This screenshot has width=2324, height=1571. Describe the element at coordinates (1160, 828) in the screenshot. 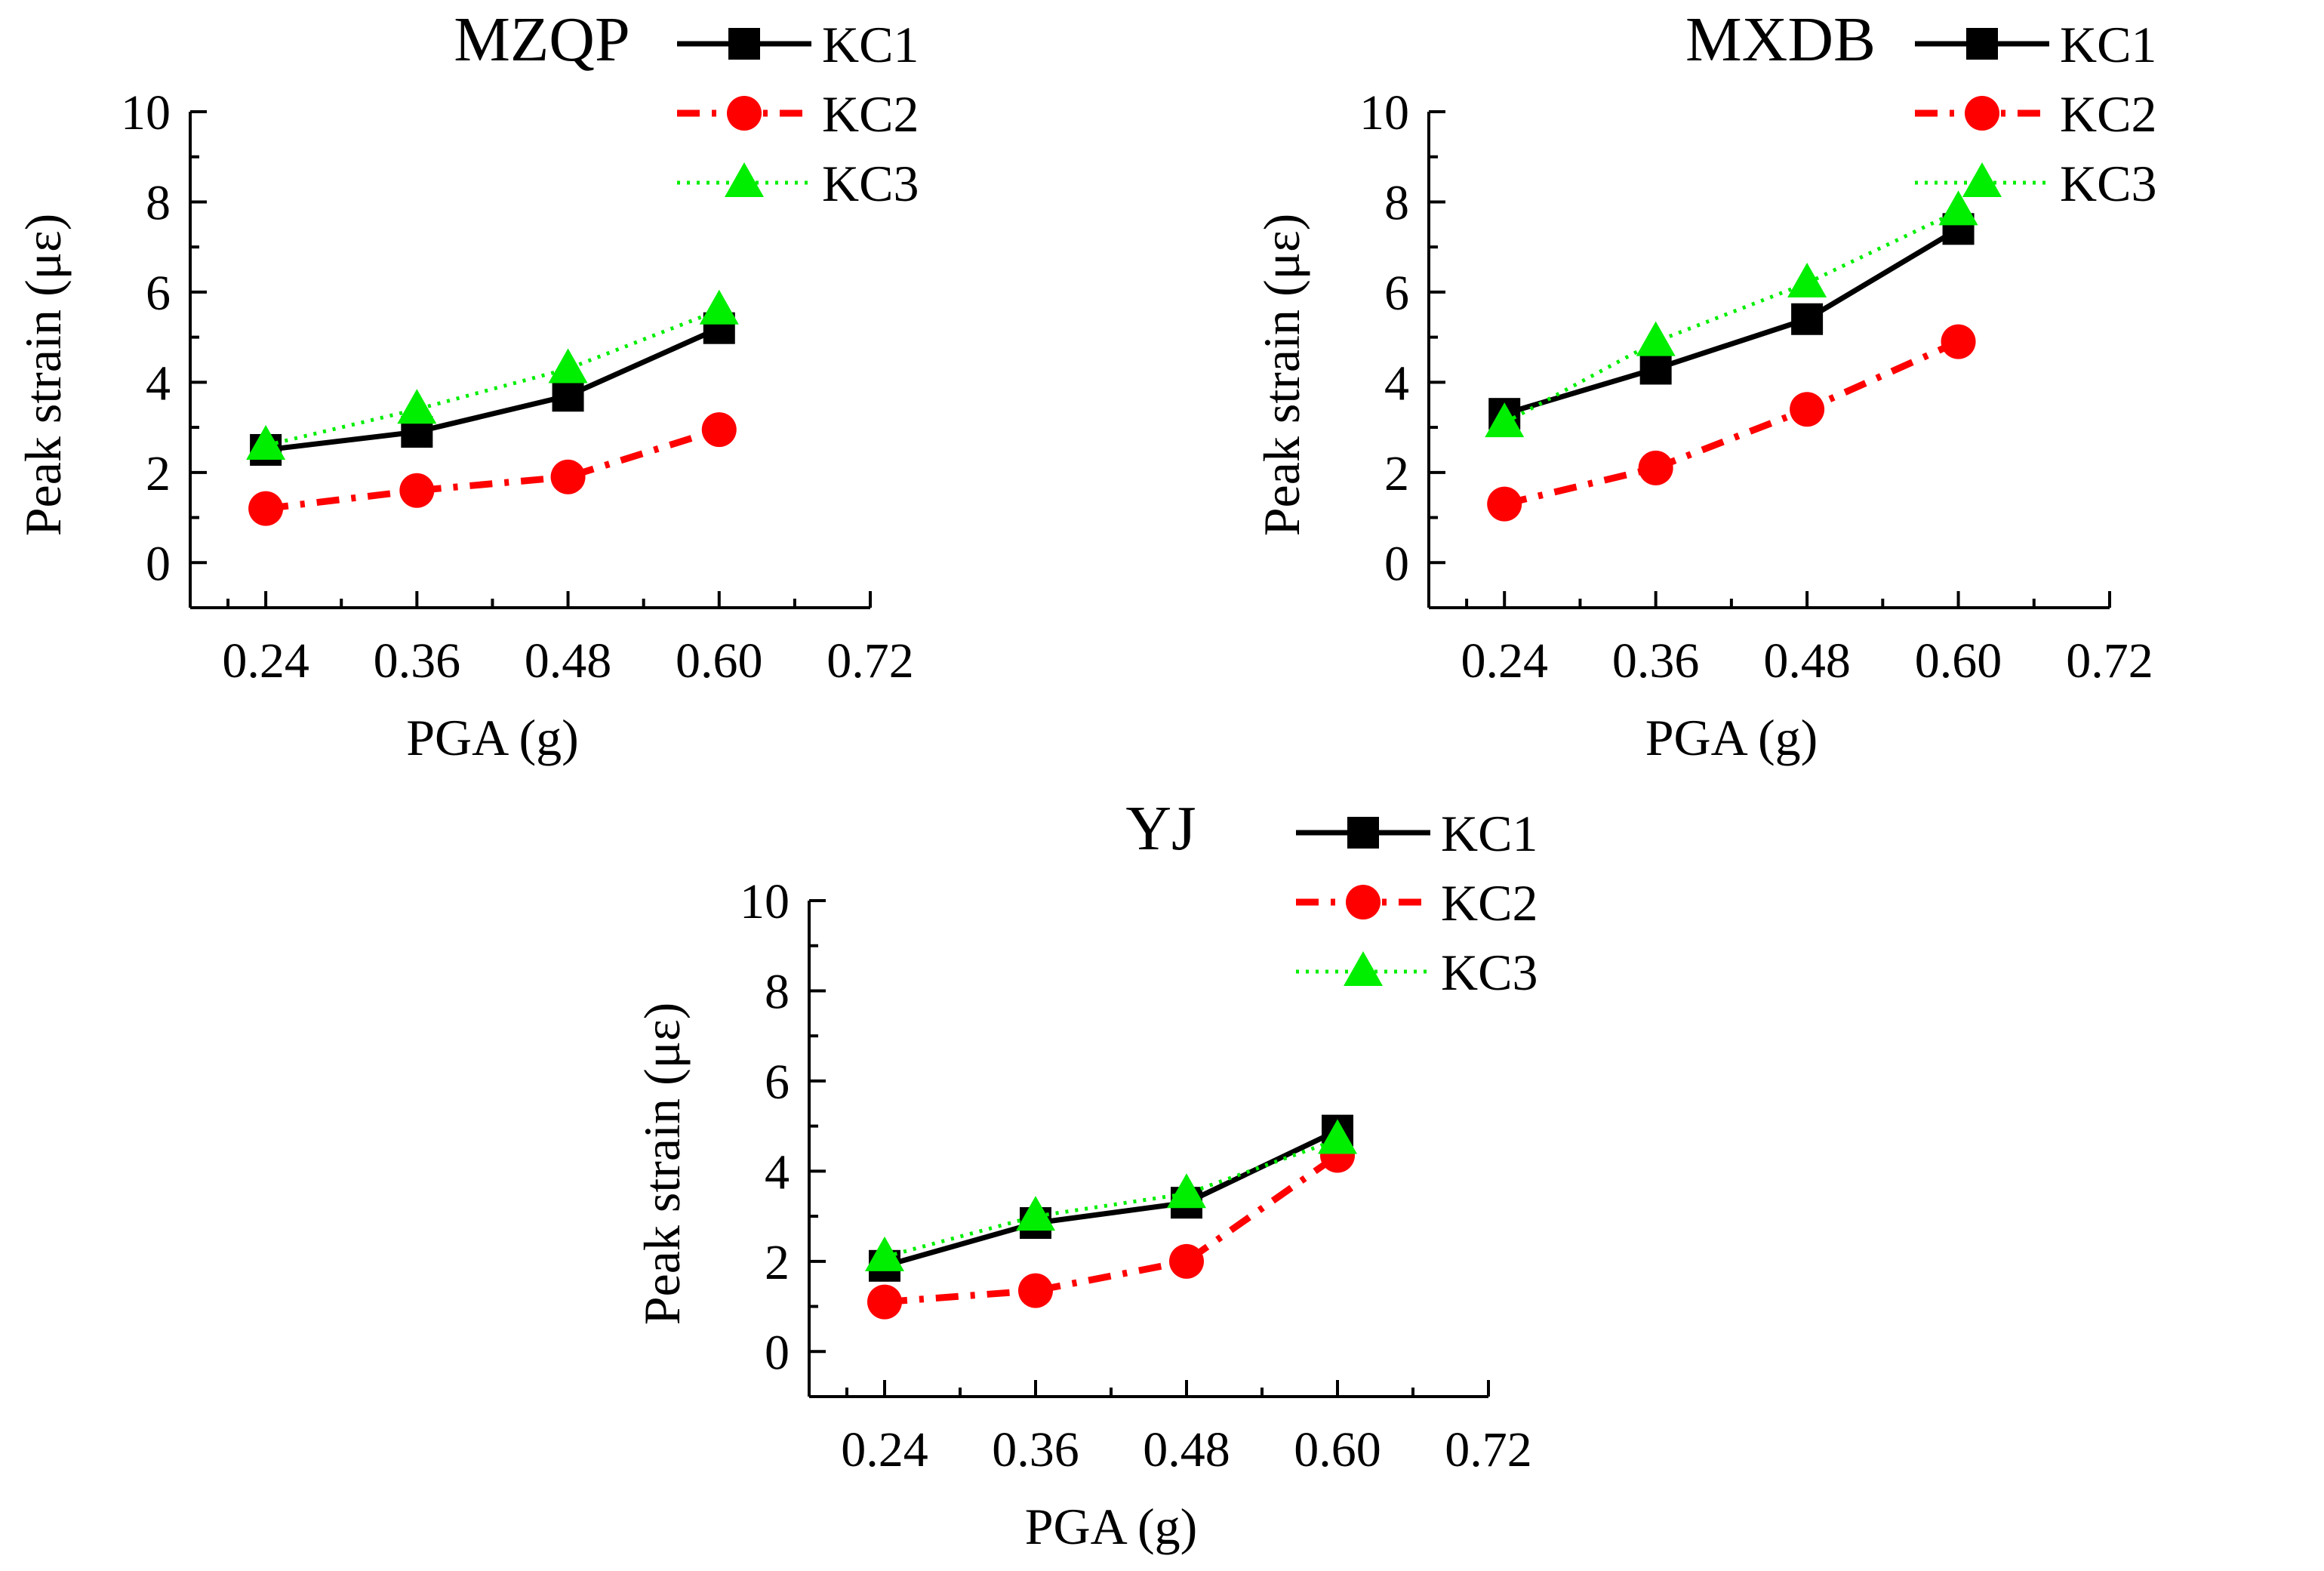

I see `chart-title: YJ` at that location.